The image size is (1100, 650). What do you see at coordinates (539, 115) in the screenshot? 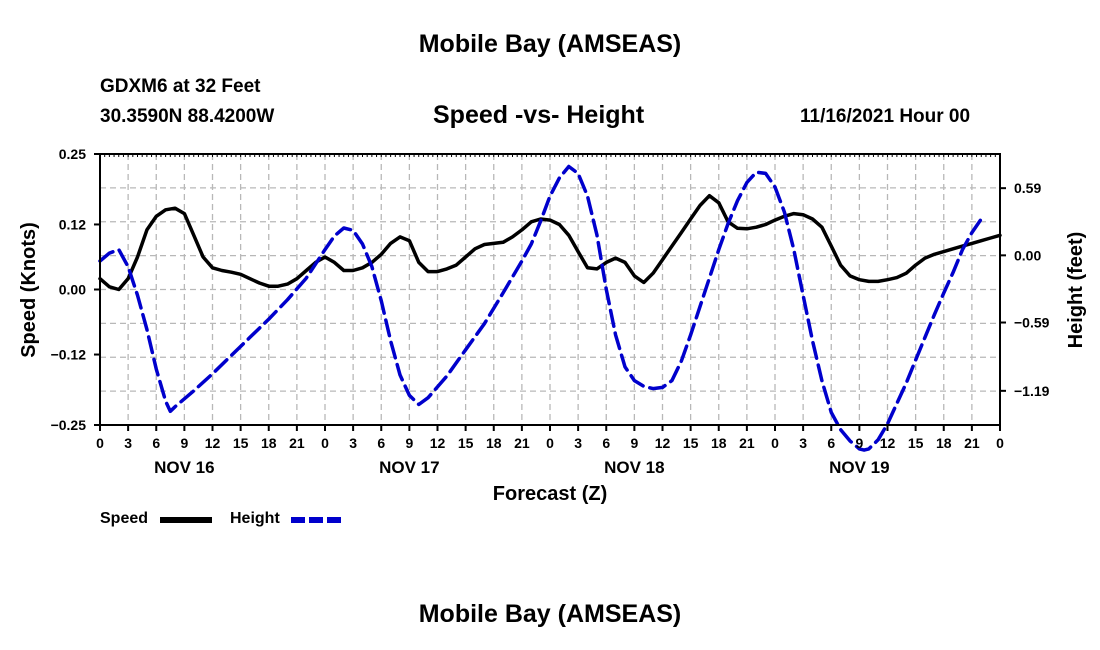
I see `chart-title: Speed -vs- Height` at bounding box center [539, 115].